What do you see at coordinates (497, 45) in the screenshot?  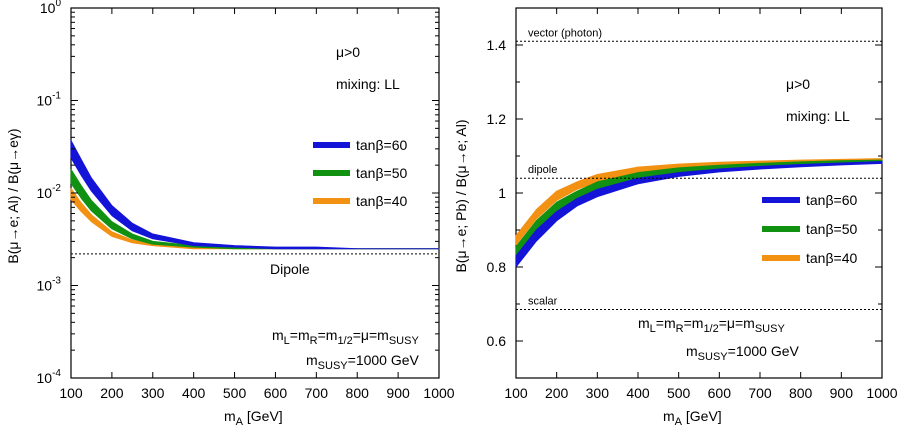 I see `right-y-tick-label-4: 1.4` at bounding box center [497, 45].